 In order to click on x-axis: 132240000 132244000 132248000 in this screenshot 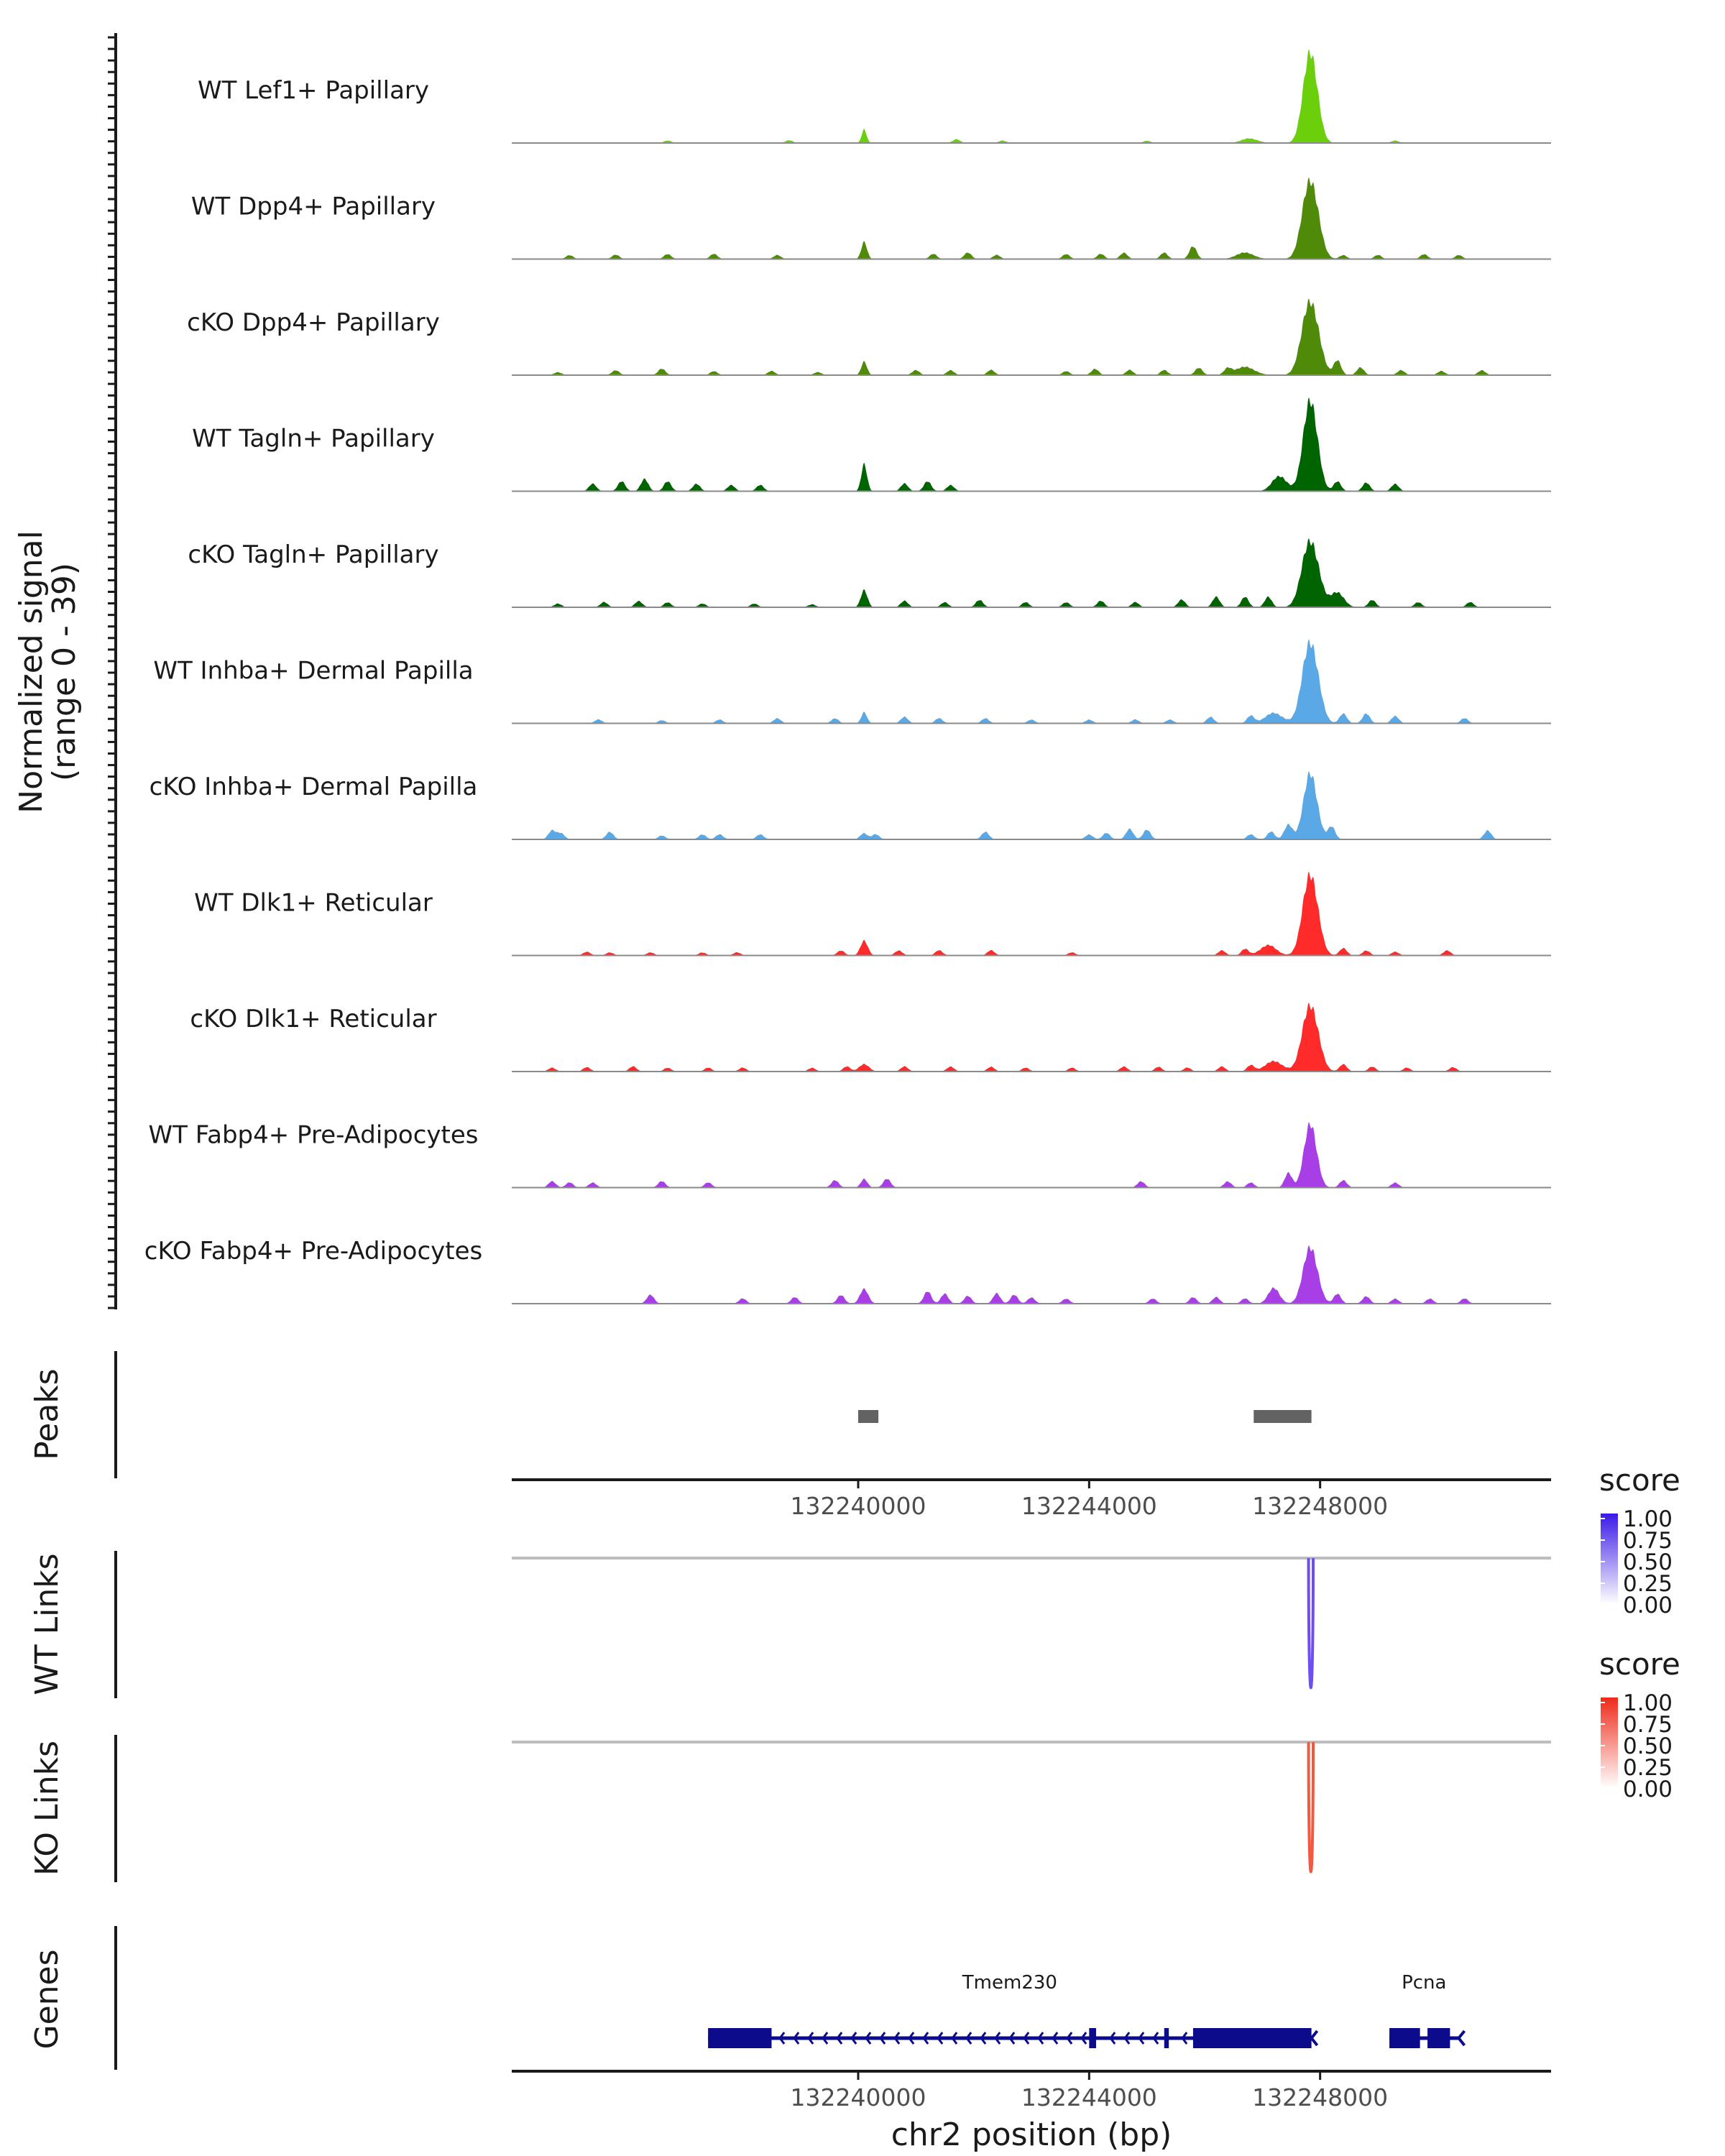, I will do `click(1031, 1499)`.